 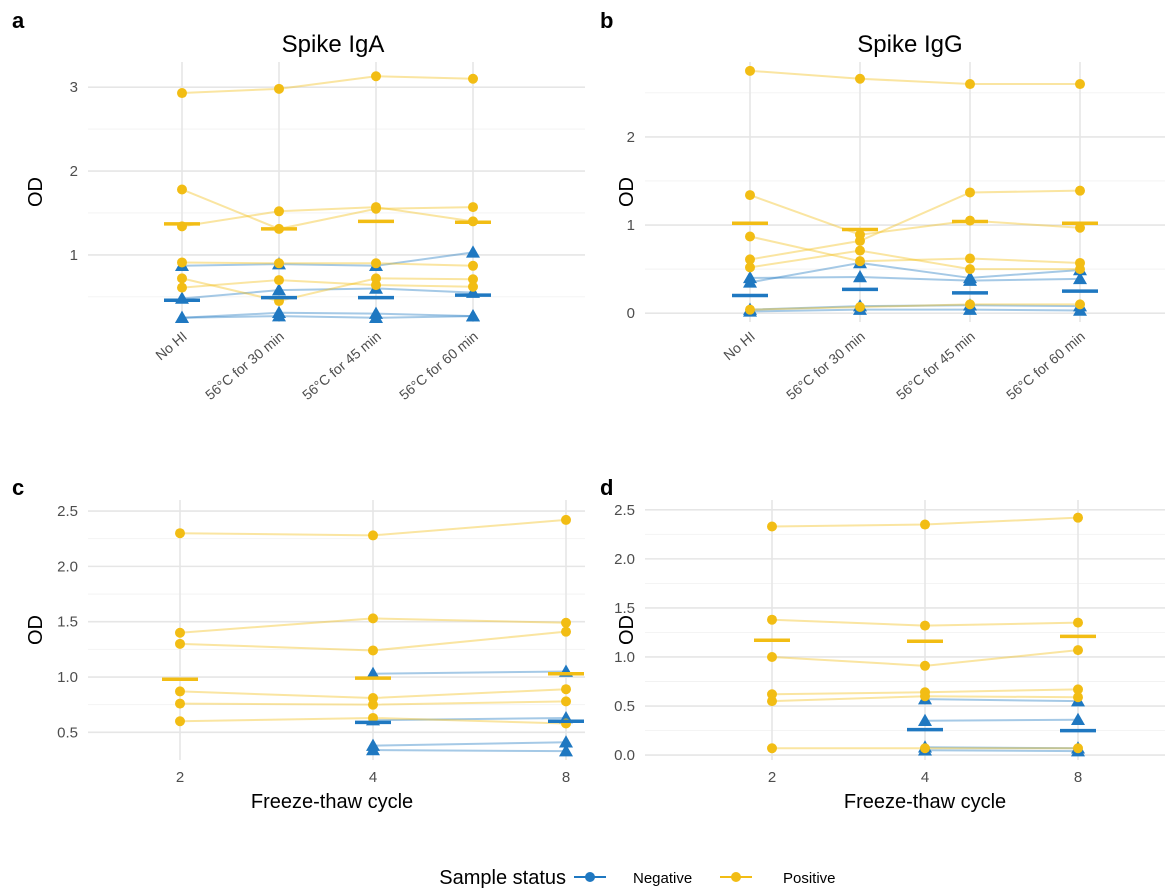 What do you see at coordinates (373, 777) in the screenshot?
I see `x-tick-label: 4` at bounding box center [373, 777].